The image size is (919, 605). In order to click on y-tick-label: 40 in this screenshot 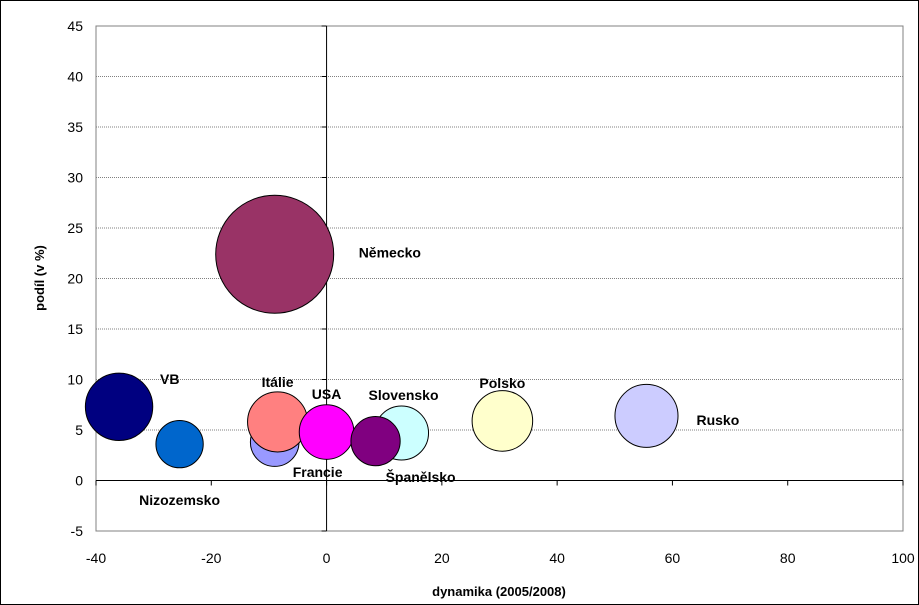, I will do `click(75, 77)`.